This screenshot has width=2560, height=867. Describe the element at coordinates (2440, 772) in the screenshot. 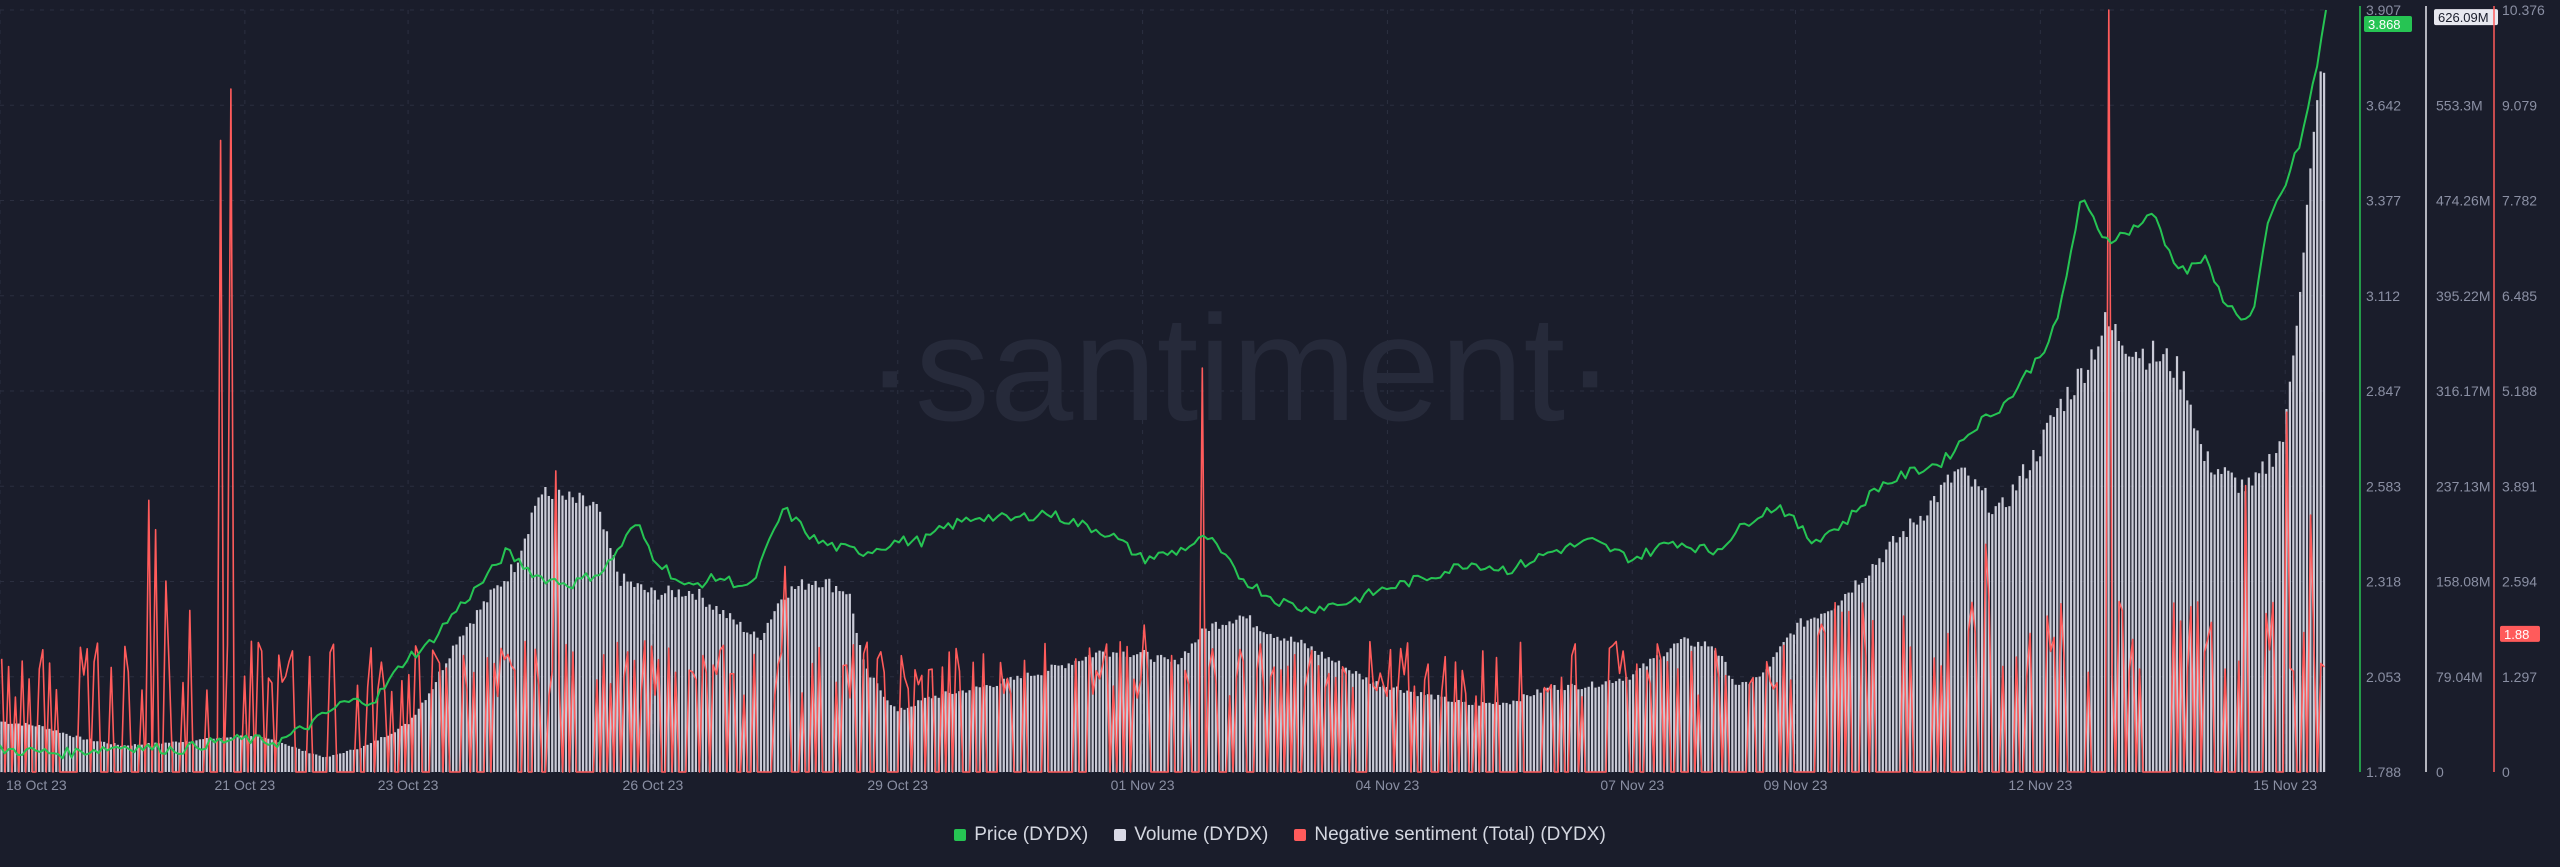

I see `volume-tick-label: 0` at that location.